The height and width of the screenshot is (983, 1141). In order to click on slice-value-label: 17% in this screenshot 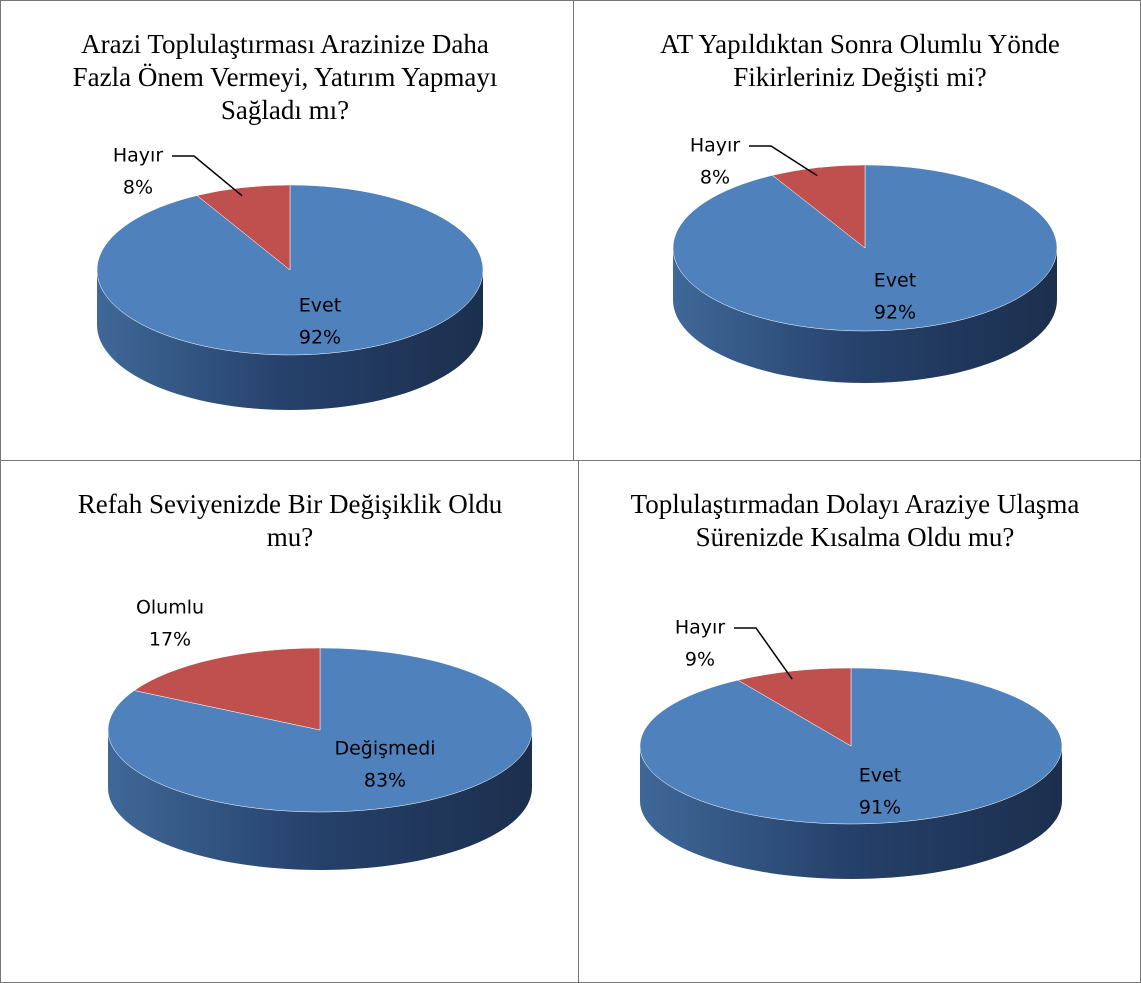, I will do `click(170, 640)`.